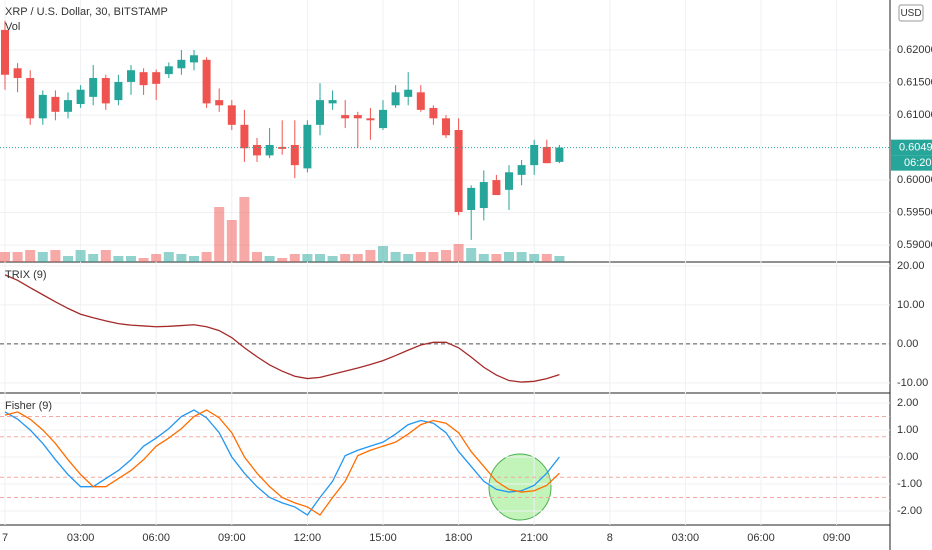 This screenshot has height=550, width=932. I want to click on x-tick-label: 18:00, so click(459, 538).